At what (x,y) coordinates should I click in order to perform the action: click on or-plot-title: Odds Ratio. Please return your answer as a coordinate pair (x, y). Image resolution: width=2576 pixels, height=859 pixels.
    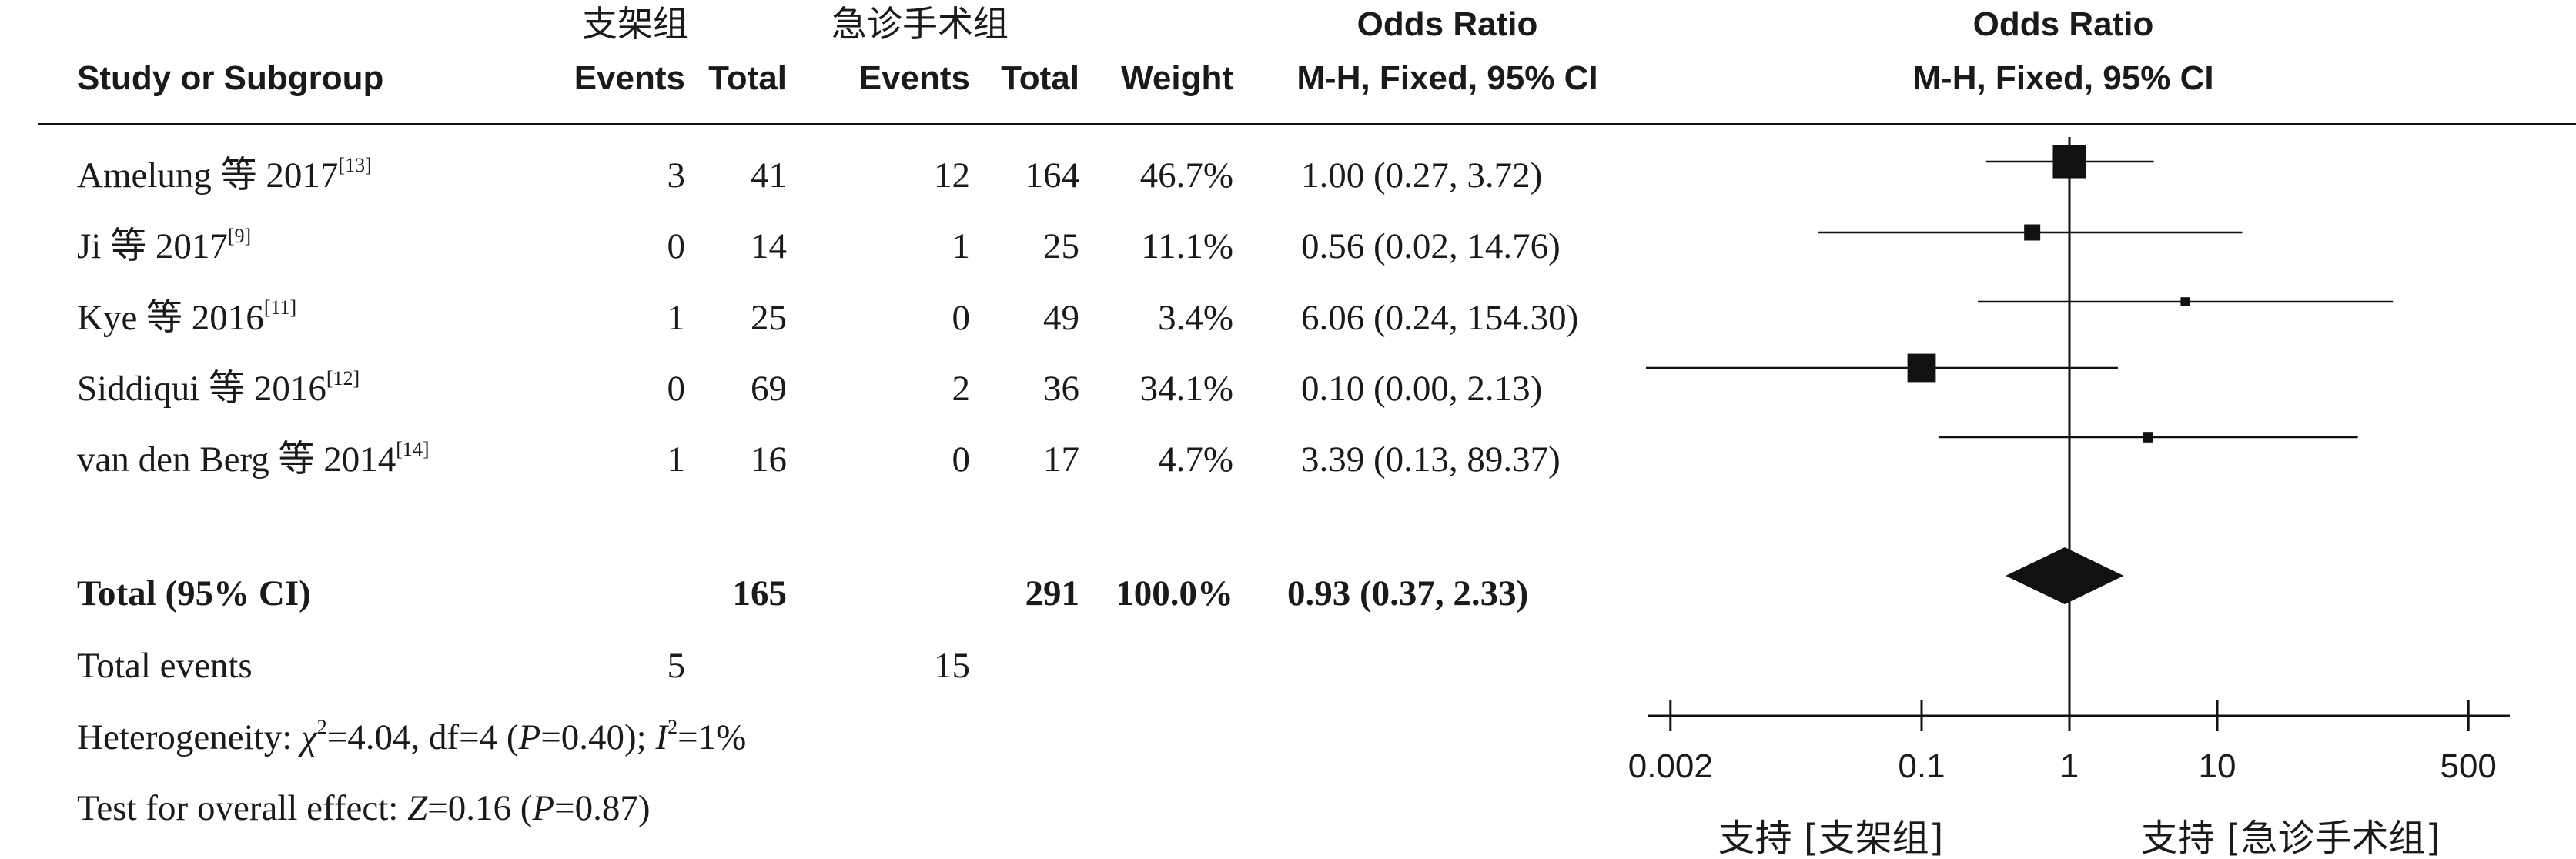
    Looking at the image, I should click on (2063, 24).